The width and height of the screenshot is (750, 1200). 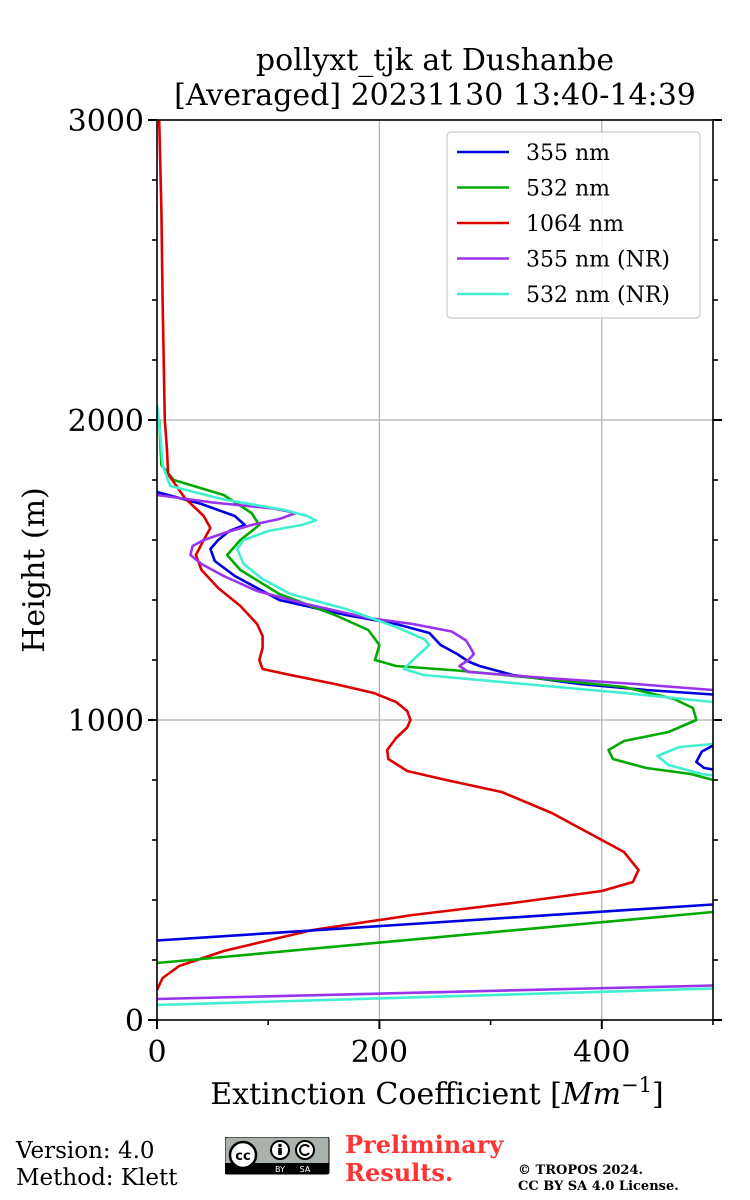 I want to click on x-tick-label: 0, so click(x=156, y=1052).